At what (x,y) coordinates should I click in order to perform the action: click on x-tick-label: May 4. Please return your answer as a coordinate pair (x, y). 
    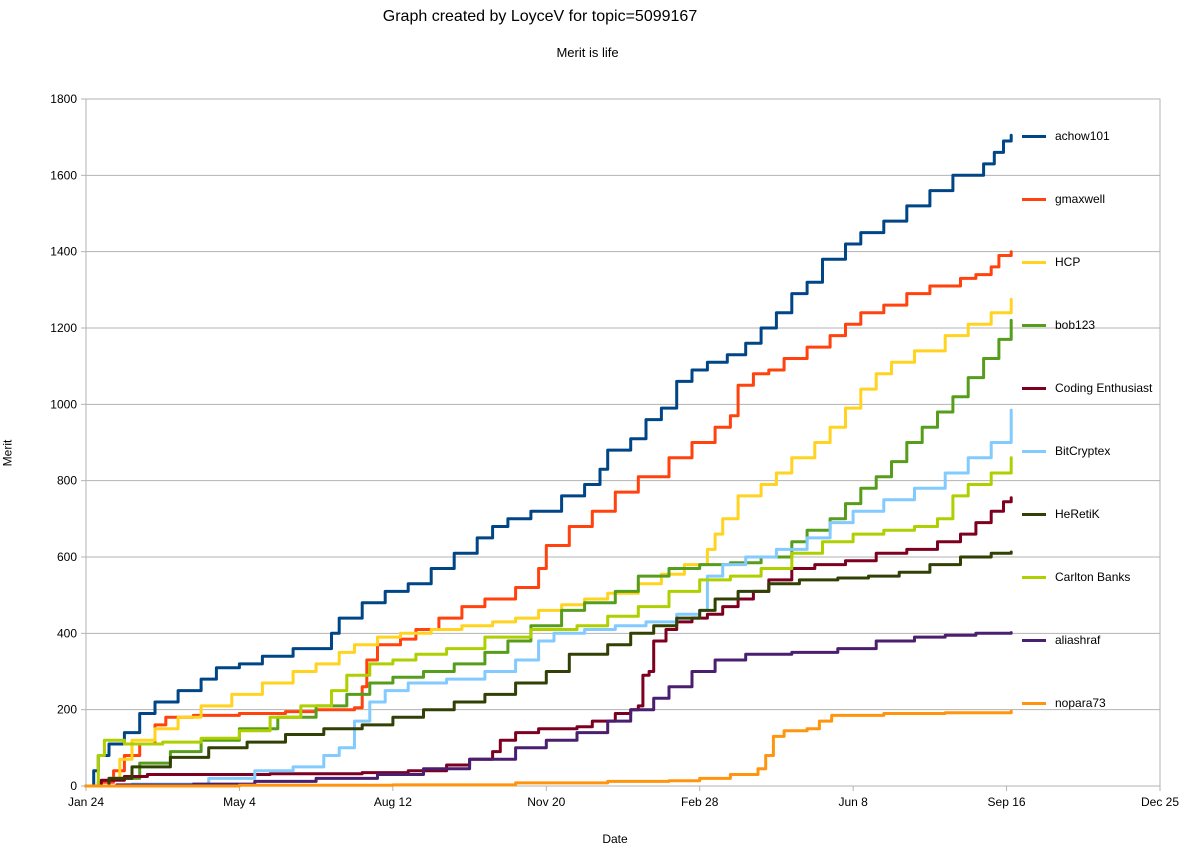
    Looking at the image, I should click on (239, 802).